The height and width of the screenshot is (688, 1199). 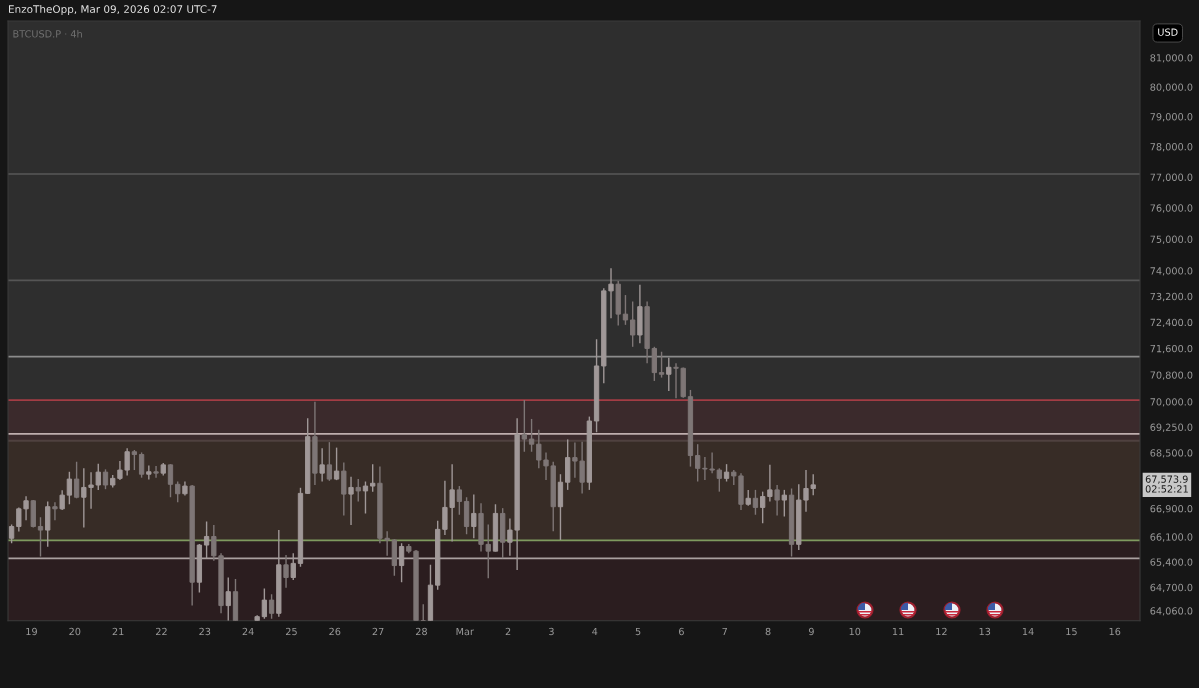 What do you see at coordinates (1171, 402) in the screenshot?
I see `y-tick-label: 70,000.0` at bounding box center [1171, 402].